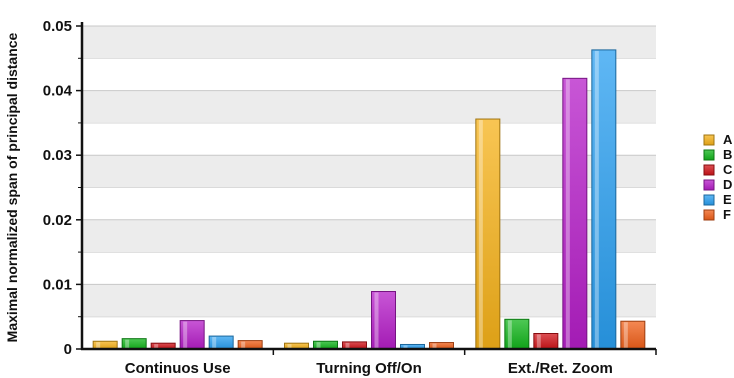 Image resolution: width=734 pixels, height=378 pixels. I want to click on x-tick-label: Ext./Ret. Zoom, so click(560, 368).